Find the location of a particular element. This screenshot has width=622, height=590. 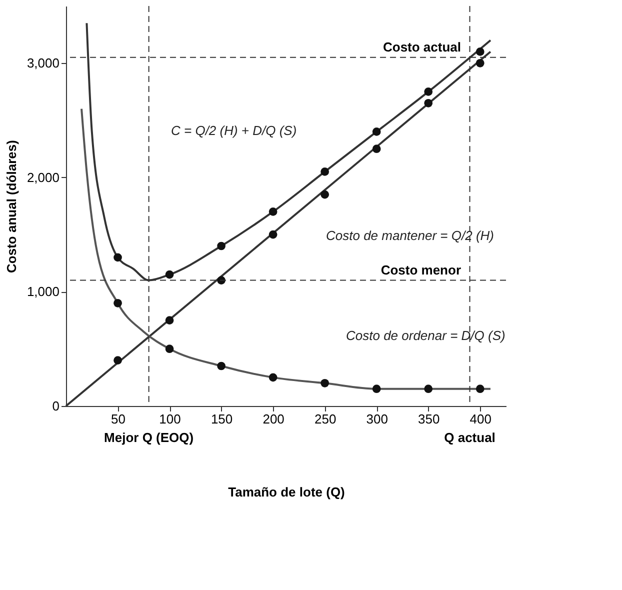

x-axis-title: Tamaño de lote (Q) is located at coordinates (286, 492).